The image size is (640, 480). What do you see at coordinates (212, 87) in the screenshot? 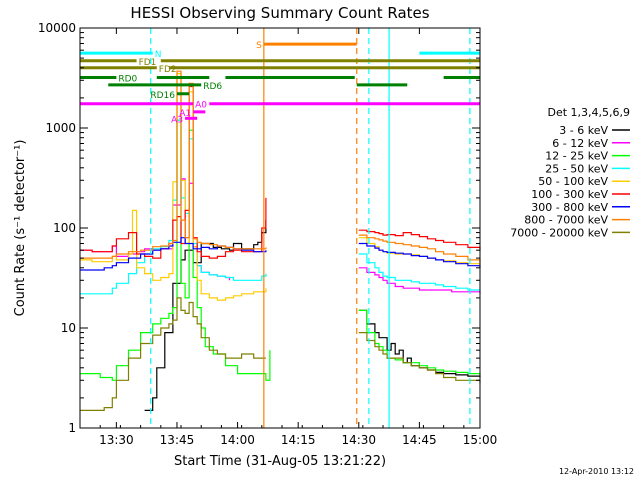
I see `flag-label-rd6: RD6` at bounding box center [212, 87].